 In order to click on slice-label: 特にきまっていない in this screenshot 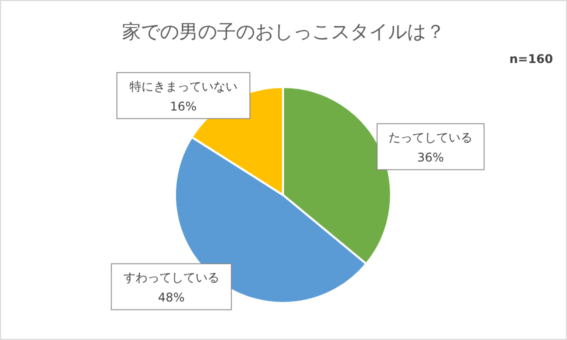, I will do `click(183, 87)`.